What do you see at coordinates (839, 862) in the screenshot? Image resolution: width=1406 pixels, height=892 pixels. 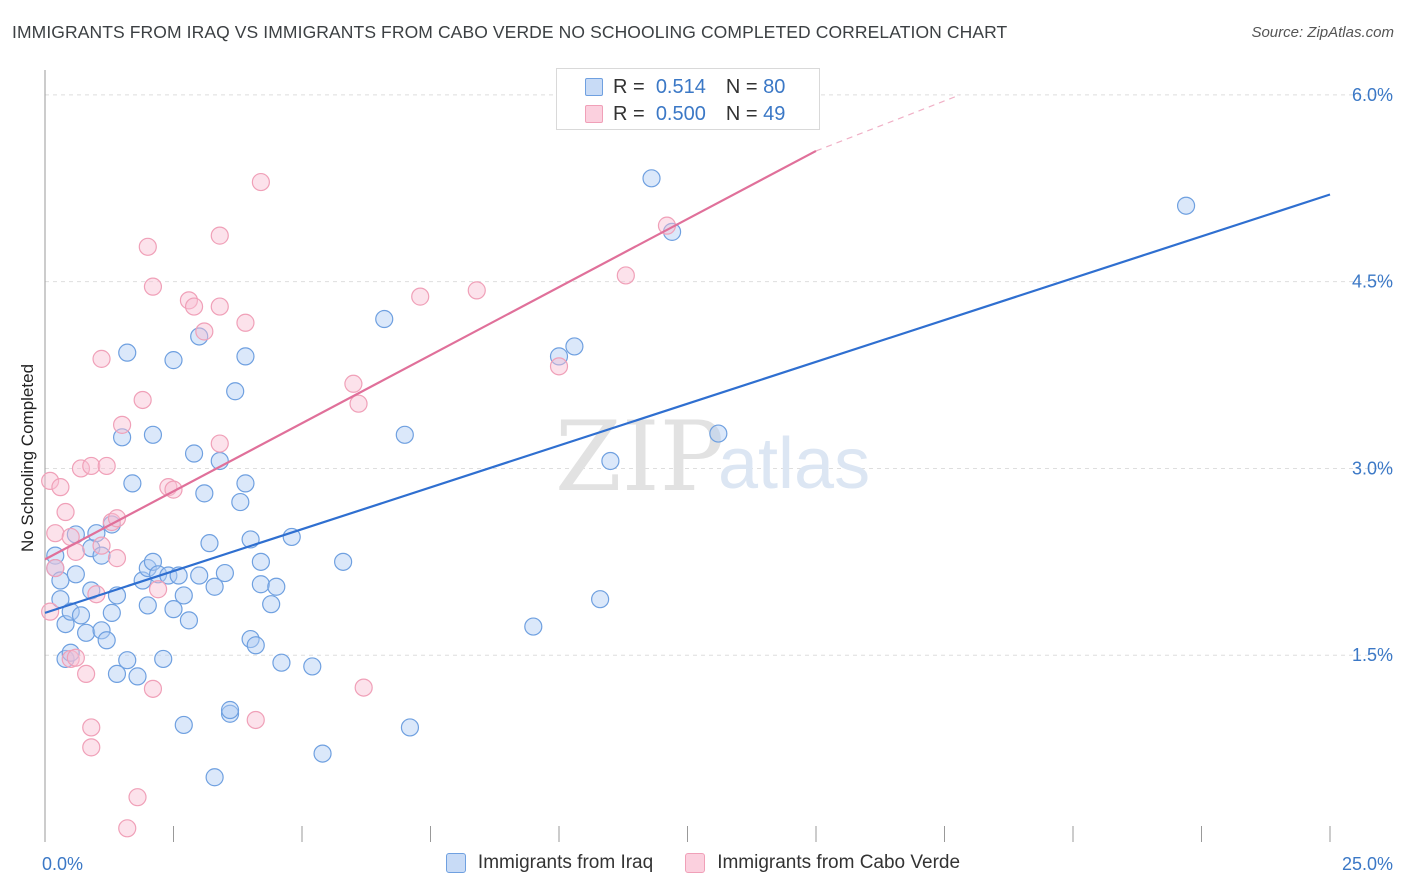 I see `legend-label-caboverde: Immigrants from Cabo Verde` at bounding box center [839, 862].